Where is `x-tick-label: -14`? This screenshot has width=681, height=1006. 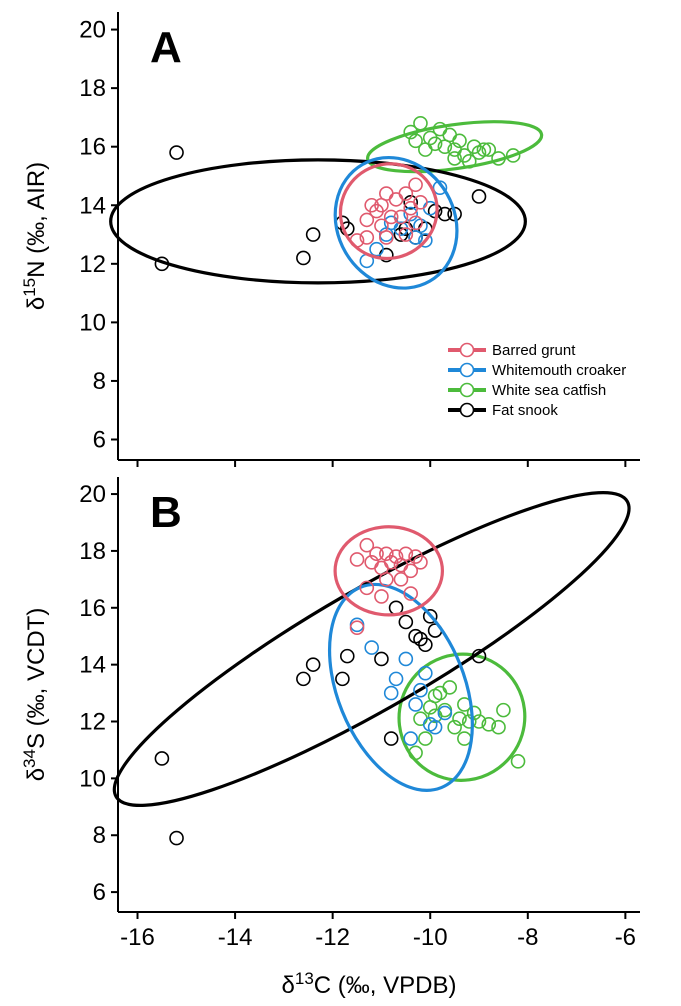 x-tick-label: -14 is located at coordinates (235, 937).